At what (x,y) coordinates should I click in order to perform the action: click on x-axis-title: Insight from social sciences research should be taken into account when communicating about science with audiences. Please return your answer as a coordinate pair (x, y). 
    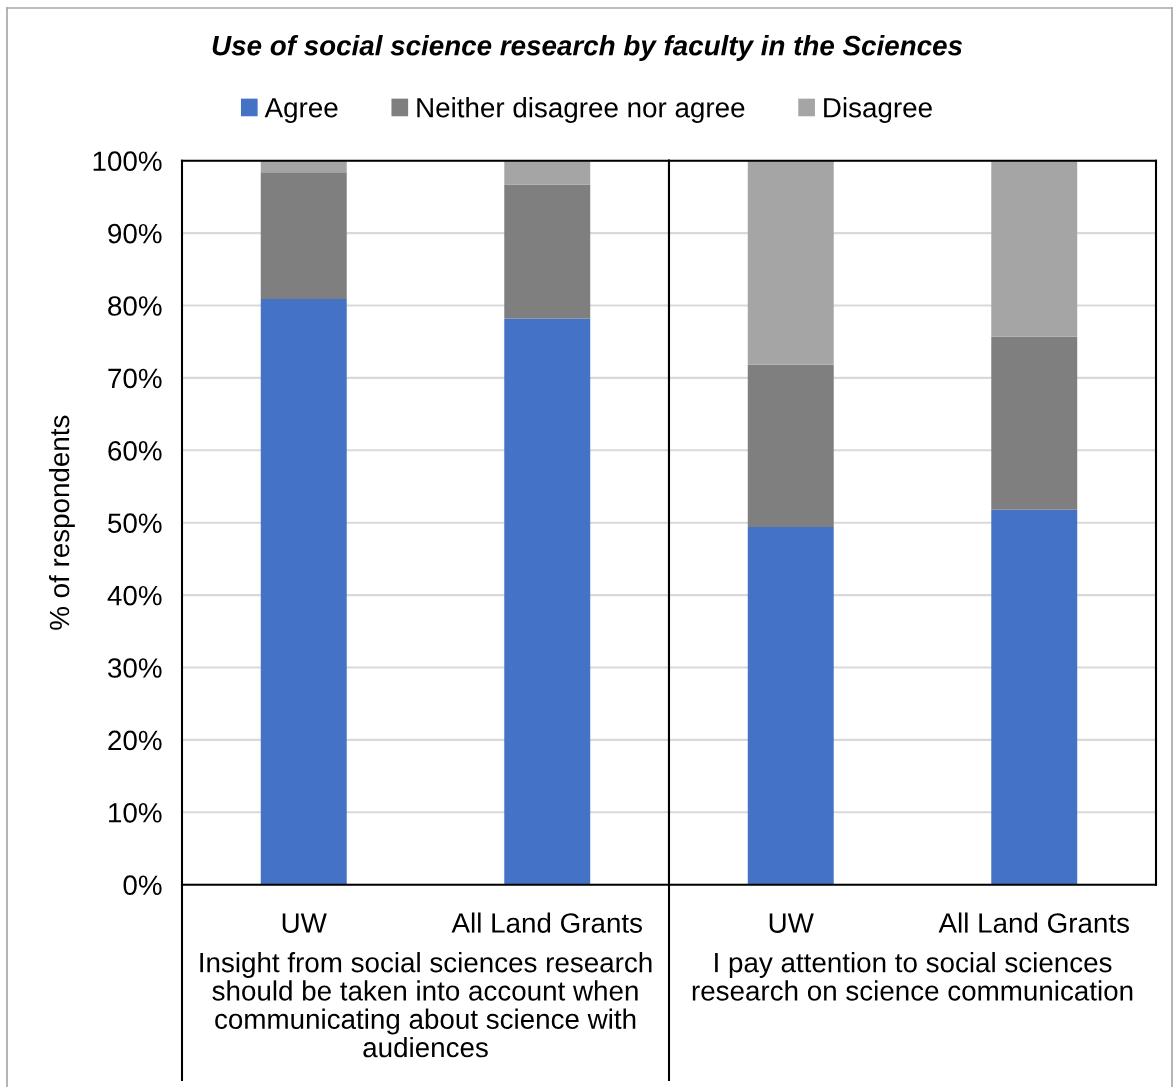
    Looking at the image, I should click on (426, 1005).